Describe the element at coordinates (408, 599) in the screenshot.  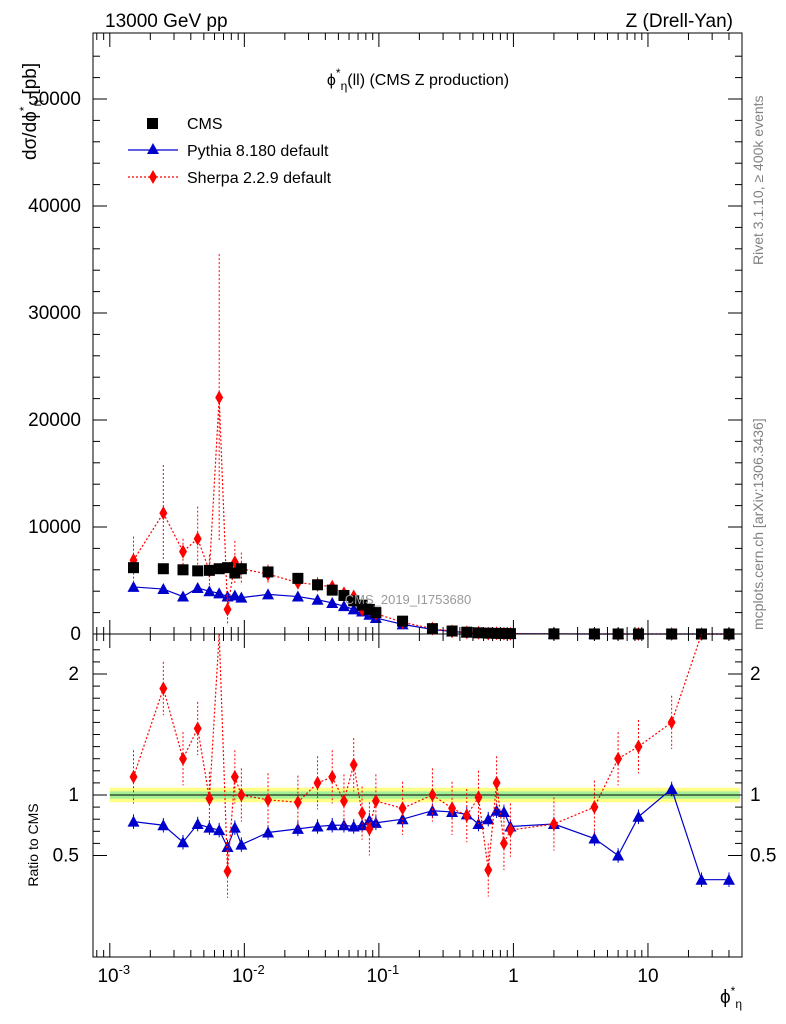
I see `watermark: CMS_2019_I1753680` at that location.